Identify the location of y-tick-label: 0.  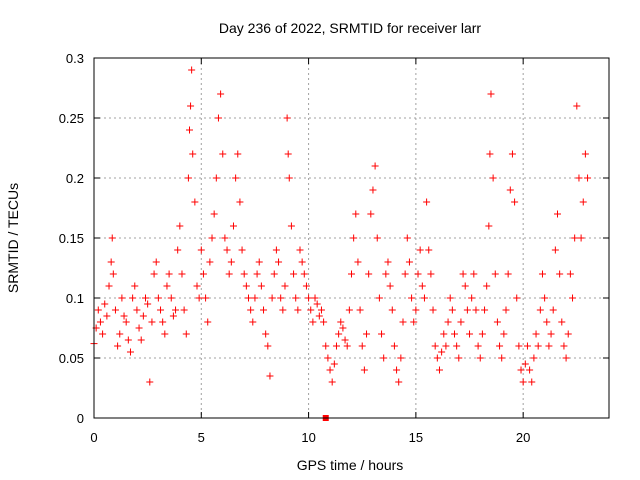
(80, 418).